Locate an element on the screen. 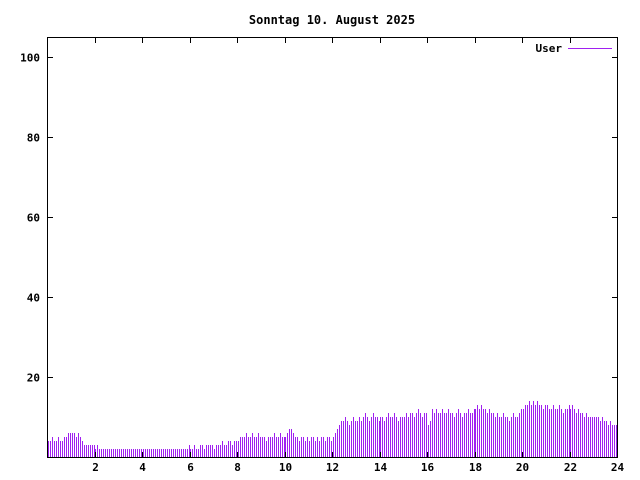 The width and height of the screenshot is (640, 480). svg-text: 60 is located at coordinates (33, 218).